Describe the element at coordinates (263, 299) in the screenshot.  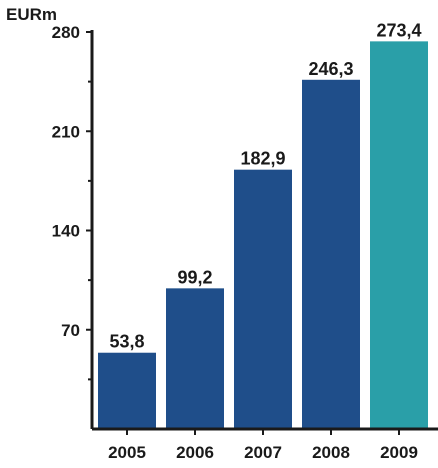
I see `bar-2007` at that location.